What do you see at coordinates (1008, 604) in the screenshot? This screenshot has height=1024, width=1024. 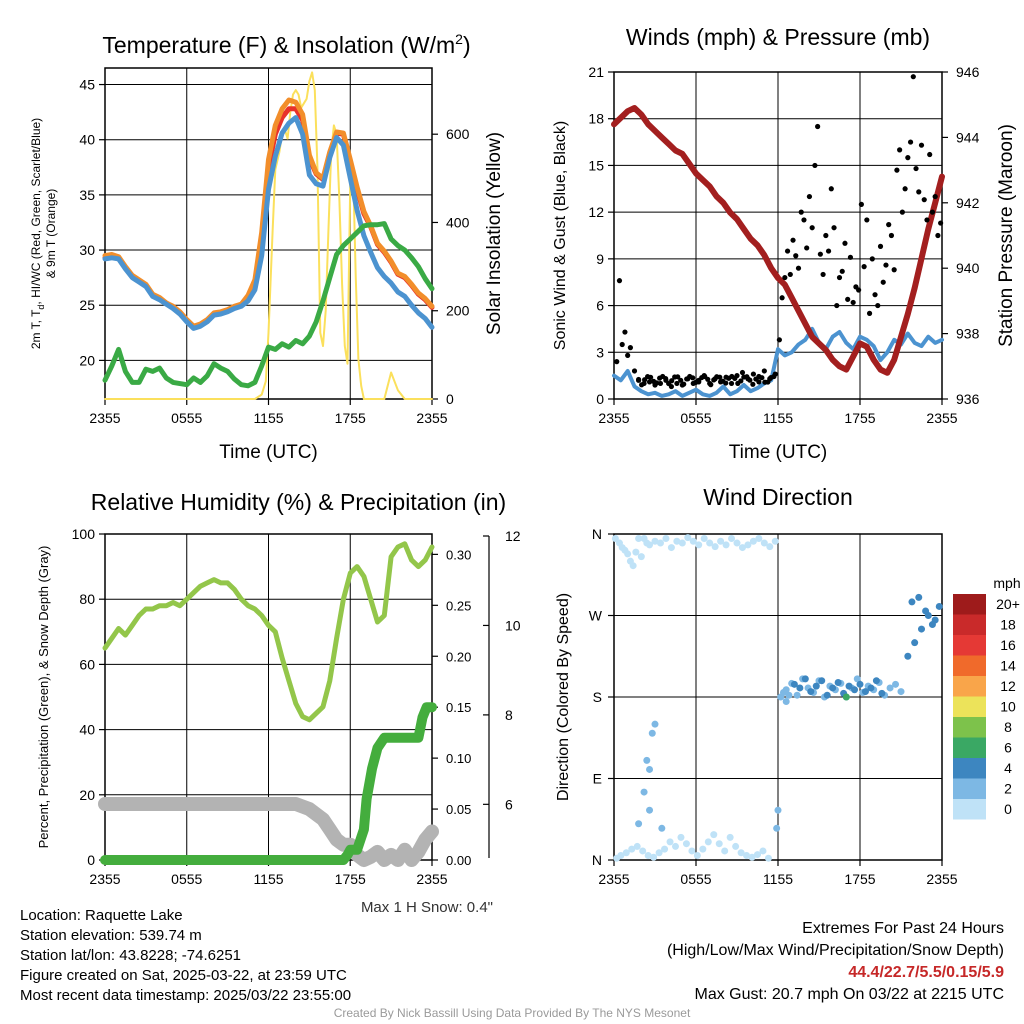 I see `legend-label: 20+` at bounding box center [1008, 604].